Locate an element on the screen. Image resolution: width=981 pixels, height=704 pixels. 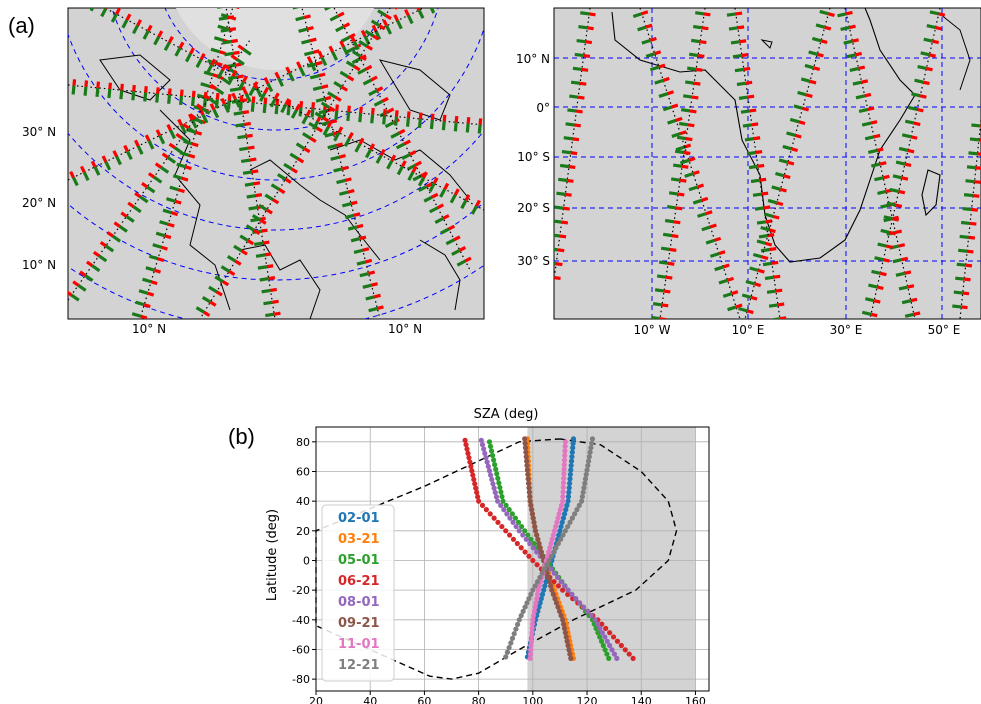
right-map-lat-labels: 10° N 0° 10° S 20° S 30° S is located at coordinates (533, 160).